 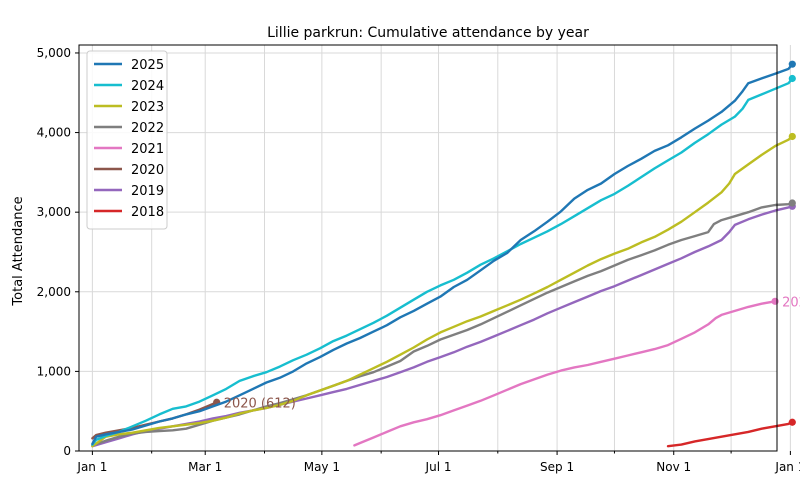 What do you see at coordinates (147, 191) in the screenshot?
I see `legend-label-2019: 2019` at bounding box center [147, 191].